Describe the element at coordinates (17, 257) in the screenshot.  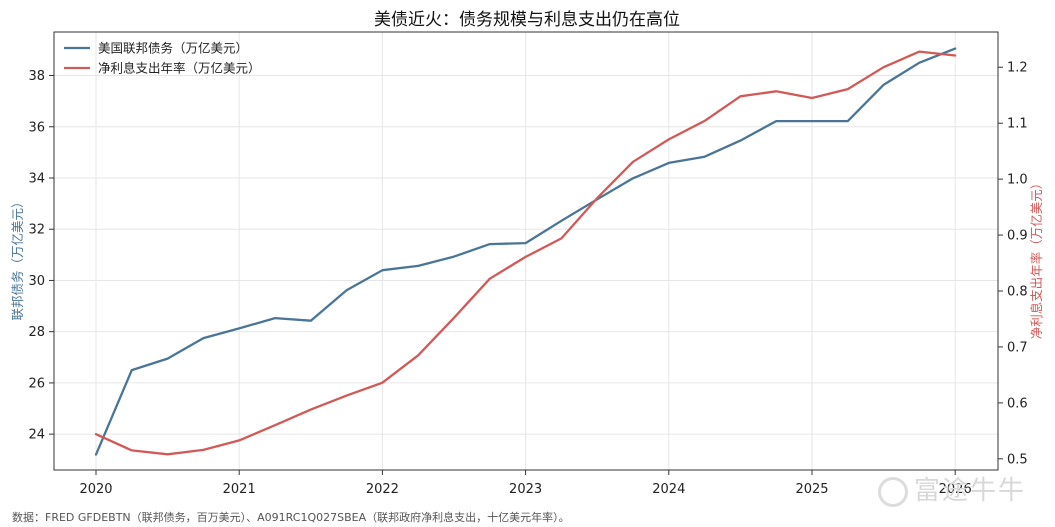
I see `y-axis-left-title: 联邦债务（万亿美元）` at that location.